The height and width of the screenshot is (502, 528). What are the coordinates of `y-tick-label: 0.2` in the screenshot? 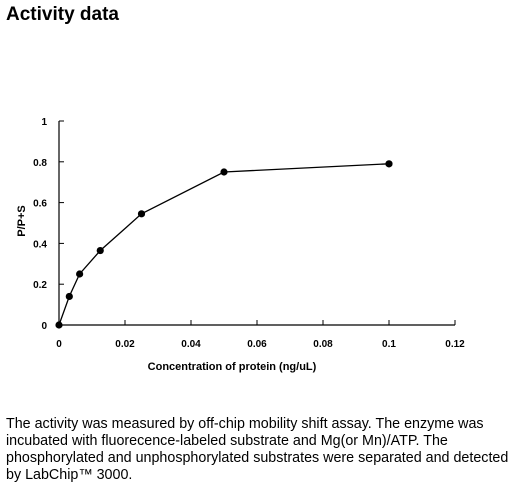 It's located at (40, 285).